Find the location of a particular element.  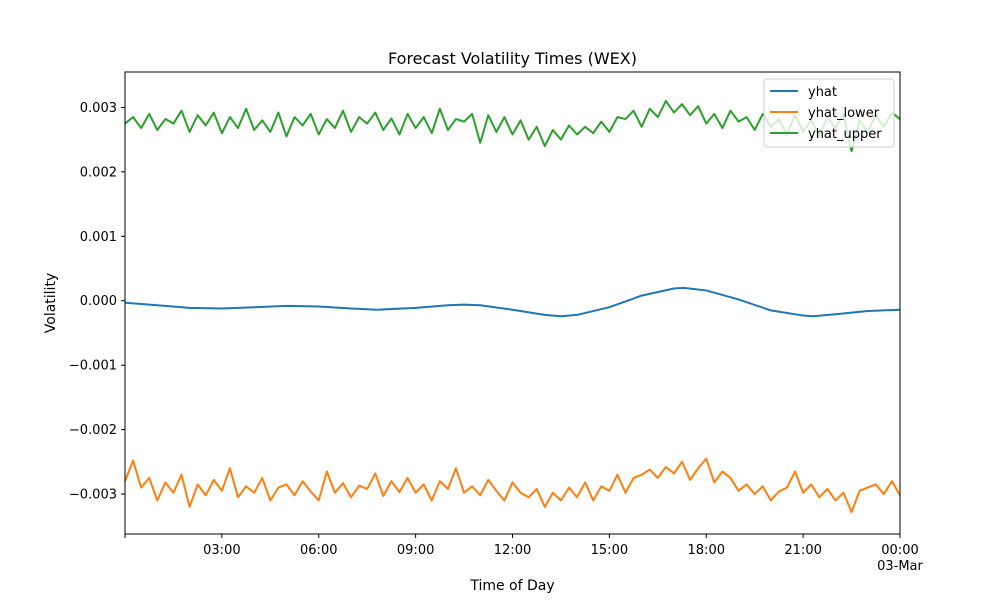

x-tick-label: 09:00 is located at coordinates (415, 550).